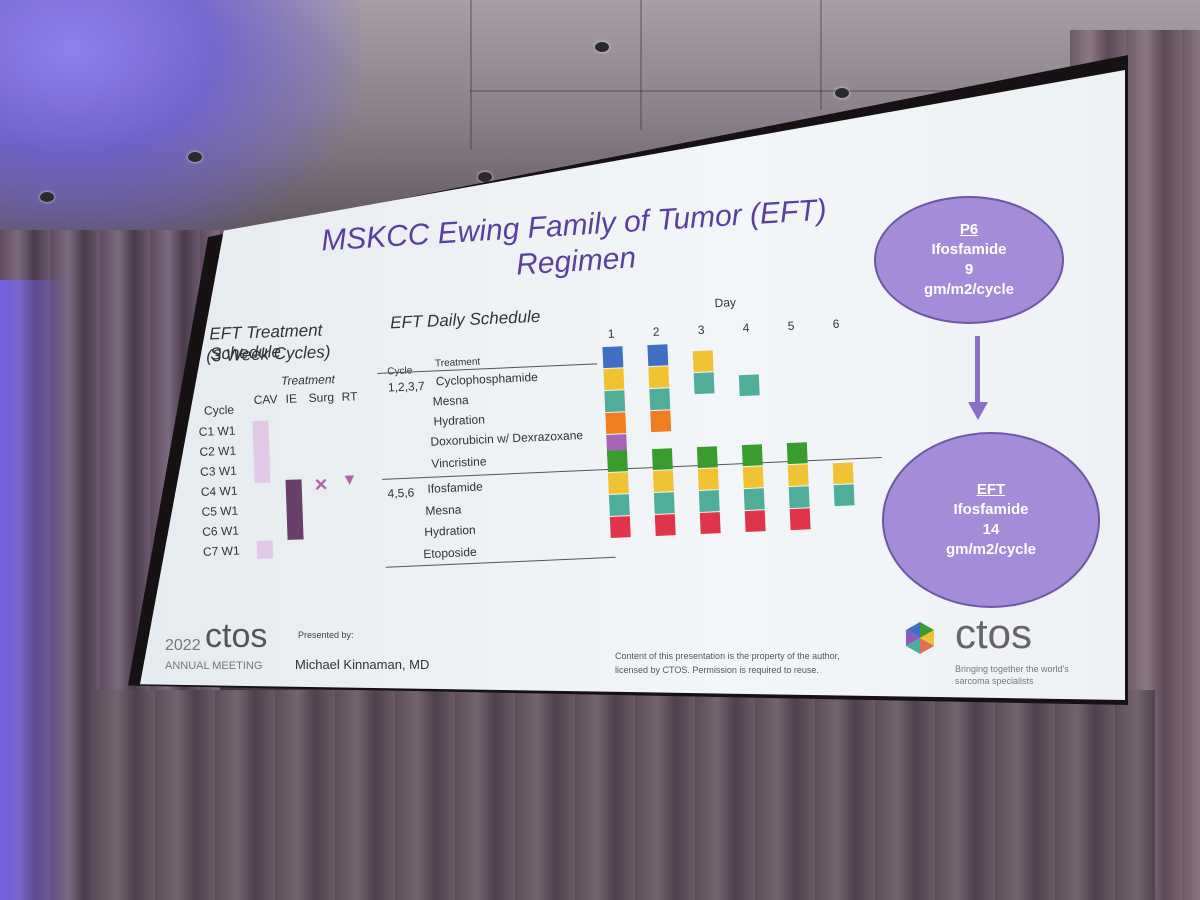 Image resolution: width=1200 pixels, height=900 pixels. What do you see at coordinates (214, 666) in the screenshot?
I see `footer-meeting: ANNUAL MEETING` at bounding box center [214, 666].